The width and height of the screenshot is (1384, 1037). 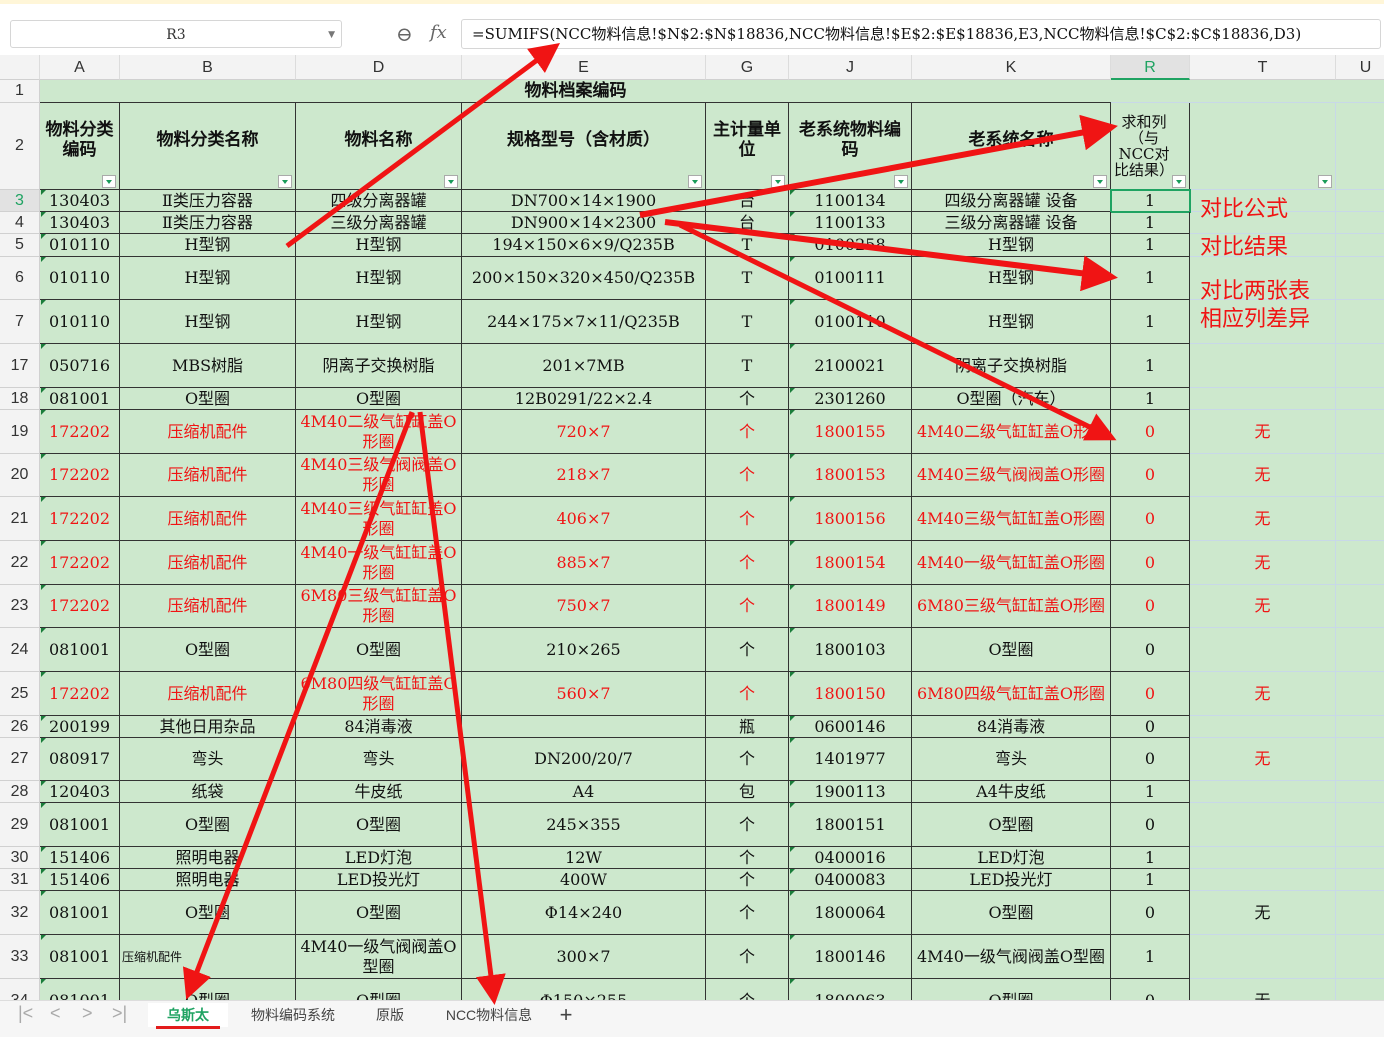 What do you see at coordinates (747, 519) in the screenshot?
I see `cell-G21: 个` at bounding box center [747, 519].